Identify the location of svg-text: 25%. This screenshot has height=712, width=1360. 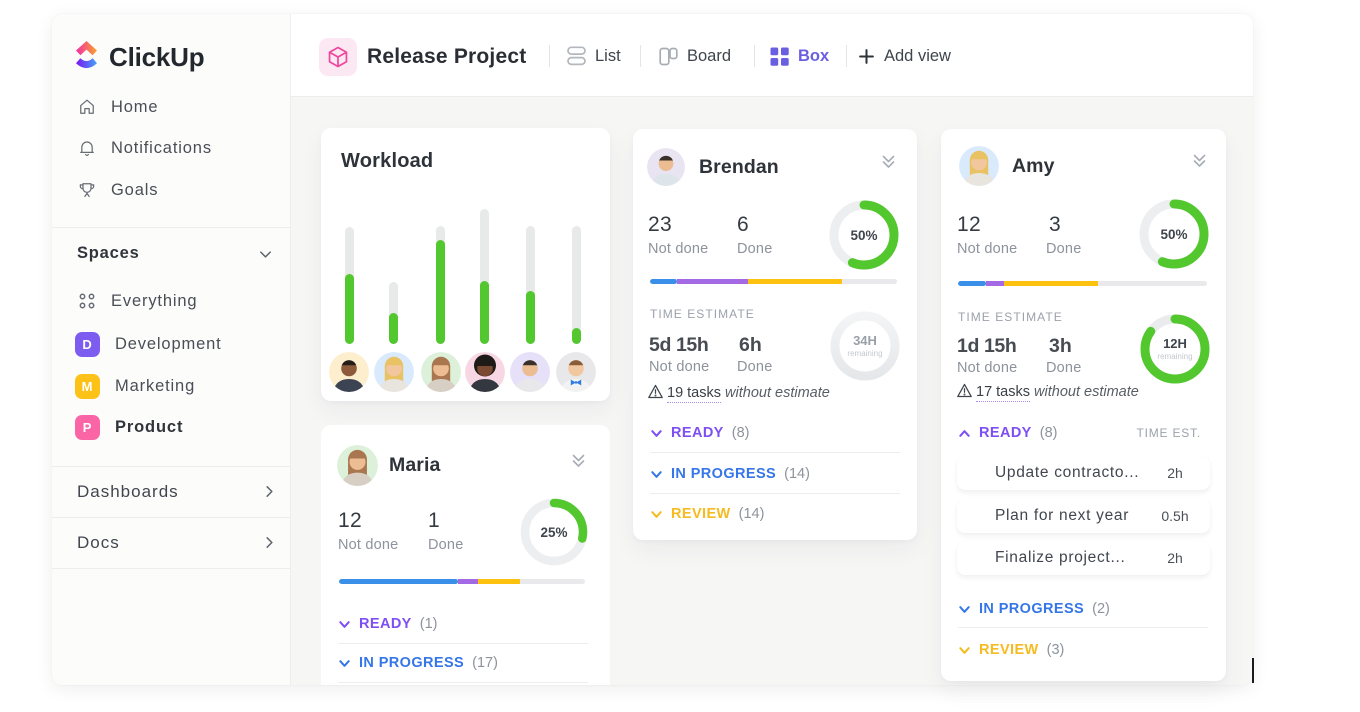
(553, 532).